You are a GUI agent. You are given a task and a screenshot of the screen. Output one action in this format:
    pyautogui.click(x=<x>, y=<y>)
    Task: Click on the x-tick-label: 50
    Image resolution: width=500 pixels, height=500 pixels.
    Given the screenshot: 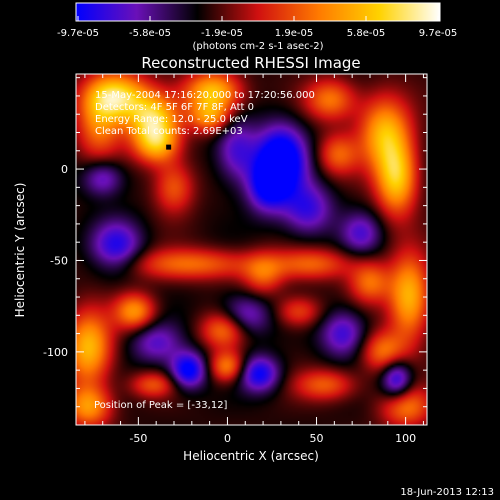 What is the action you would take?
    pyautogui.click(x=317, y=438)
    